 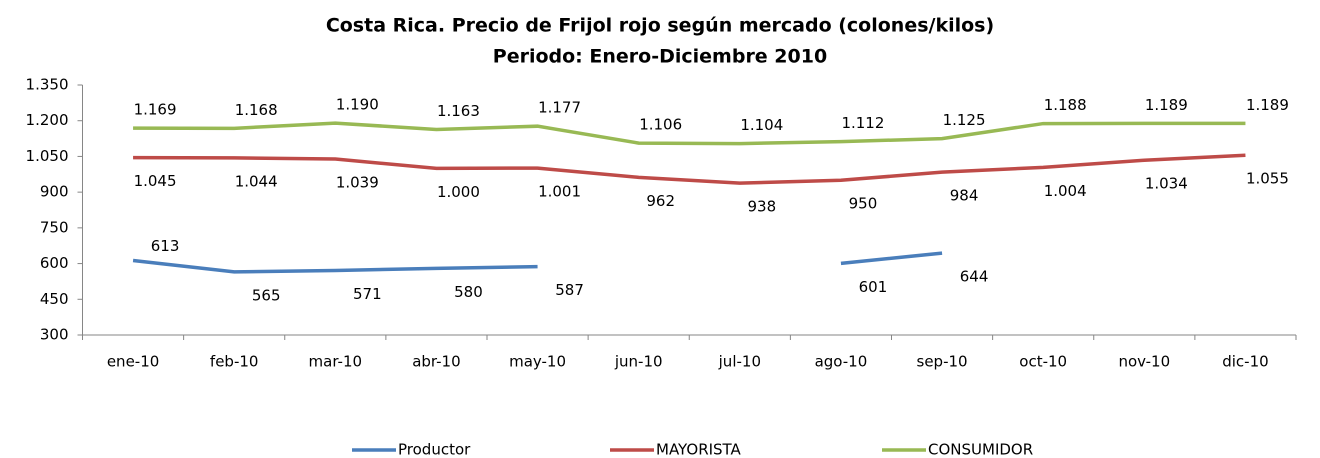 I want to click on legend-label: Productor, so click(x=434, y=449).